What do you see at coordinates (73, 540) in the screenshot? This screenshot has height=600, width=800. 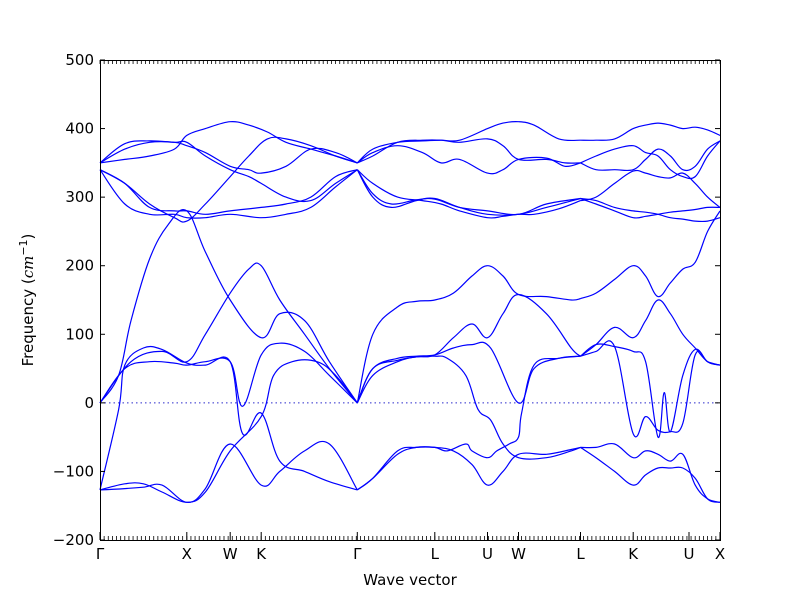 I see `y-tick-label: −200` at bounding box center [73, 540].